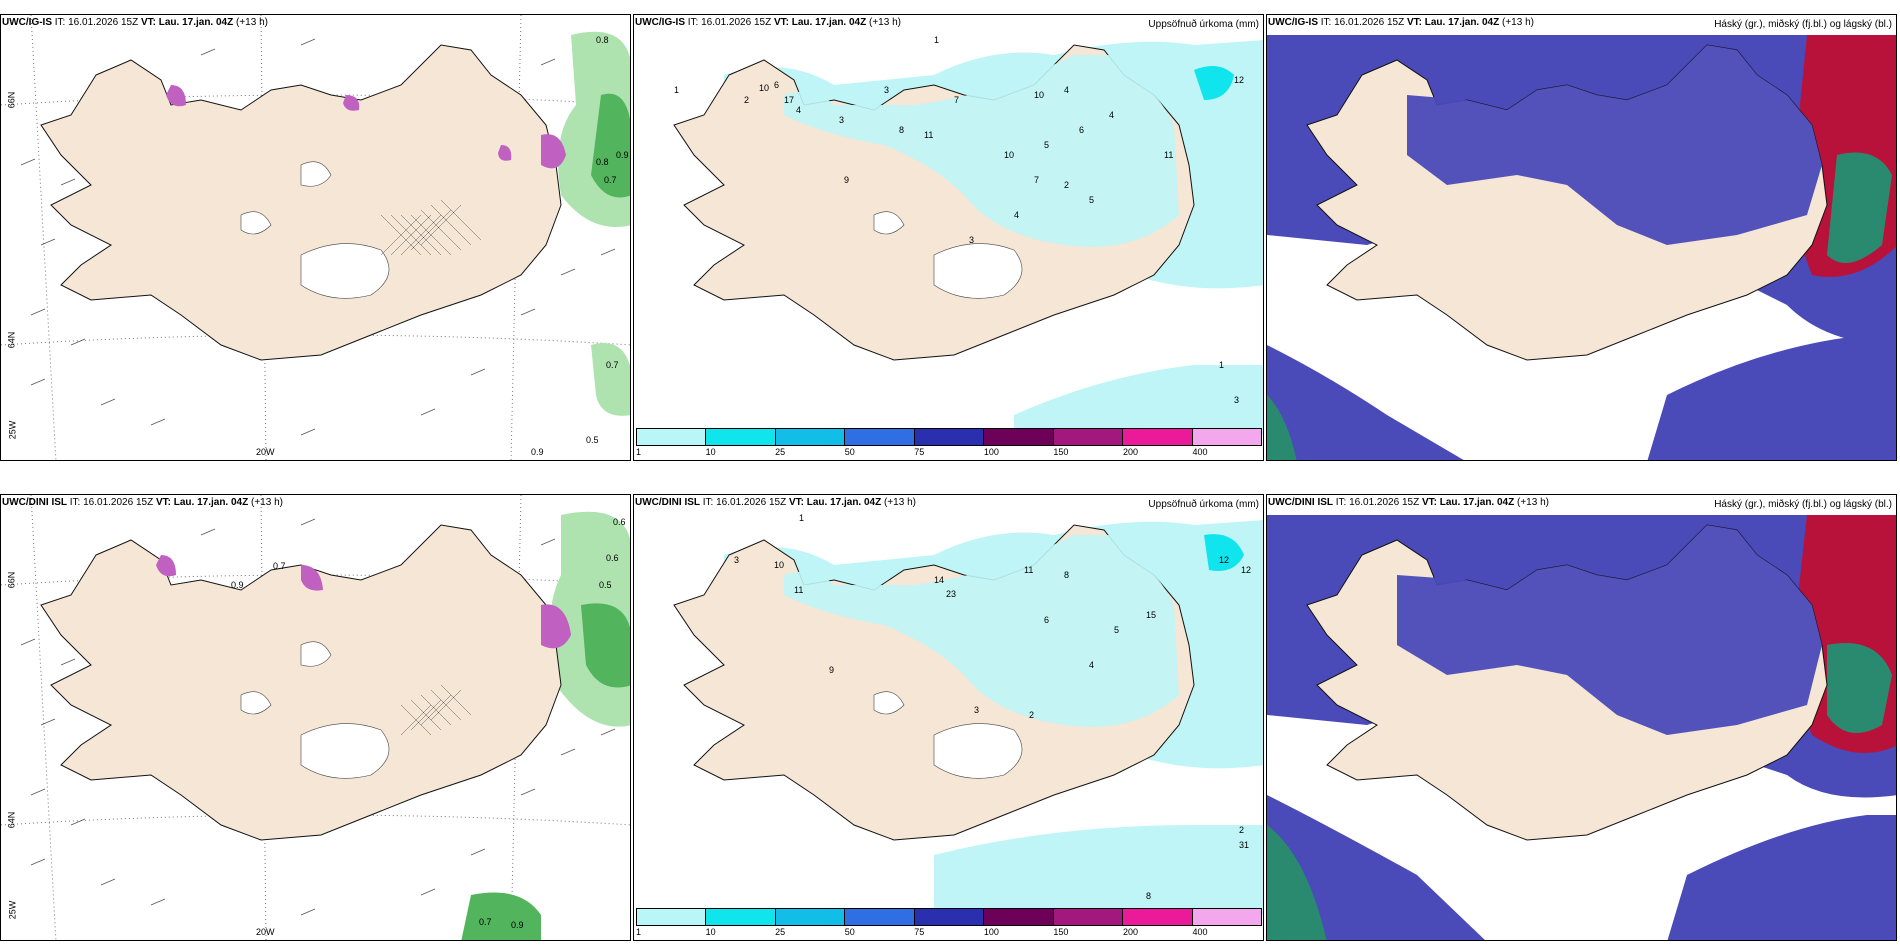  Describe the element at coordinates (517, 925) in the screenshot. I see `precip-value: 0.9` at that location.